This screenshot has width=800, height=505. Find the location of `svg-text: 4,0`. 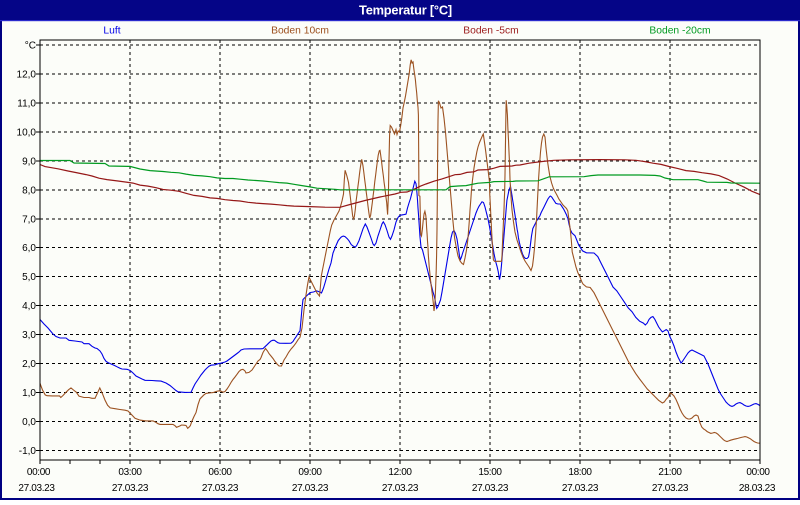

svg-text: 4,0 is located at coordinates (29, 306).